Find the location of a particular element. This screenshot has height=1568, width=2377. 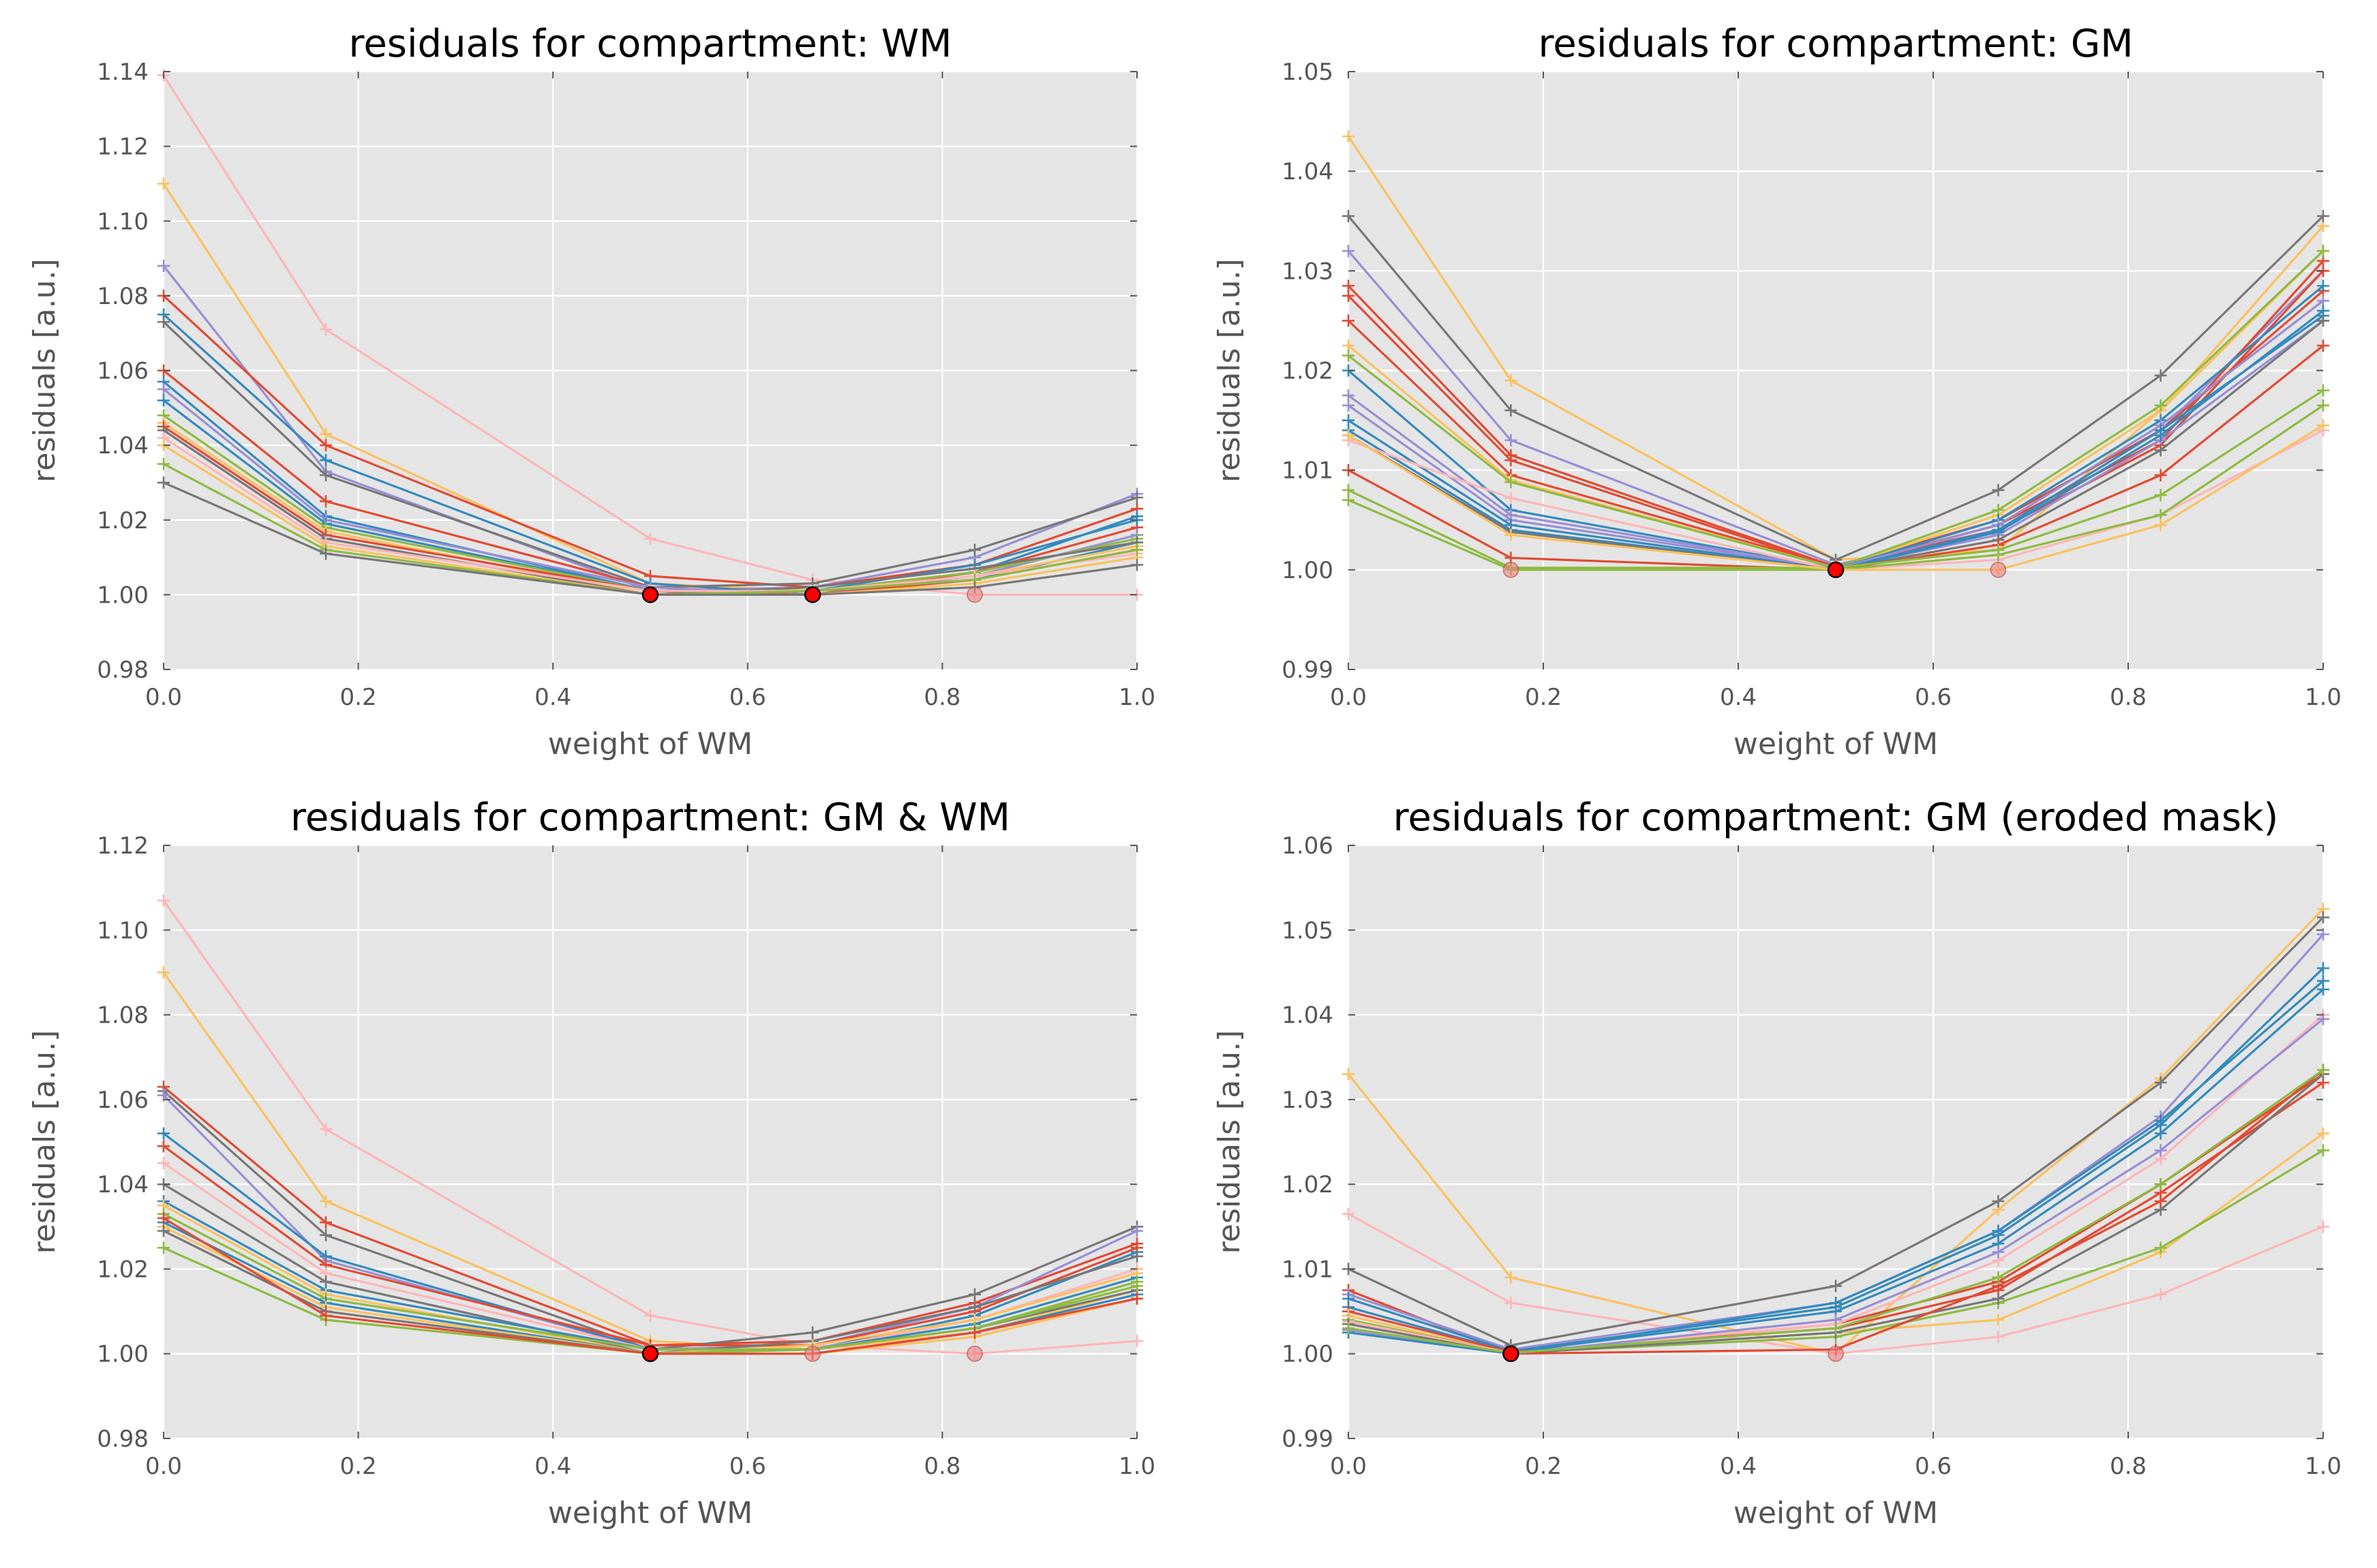

x-tick-label: 0.8 is located at coordinates (2128, 697).